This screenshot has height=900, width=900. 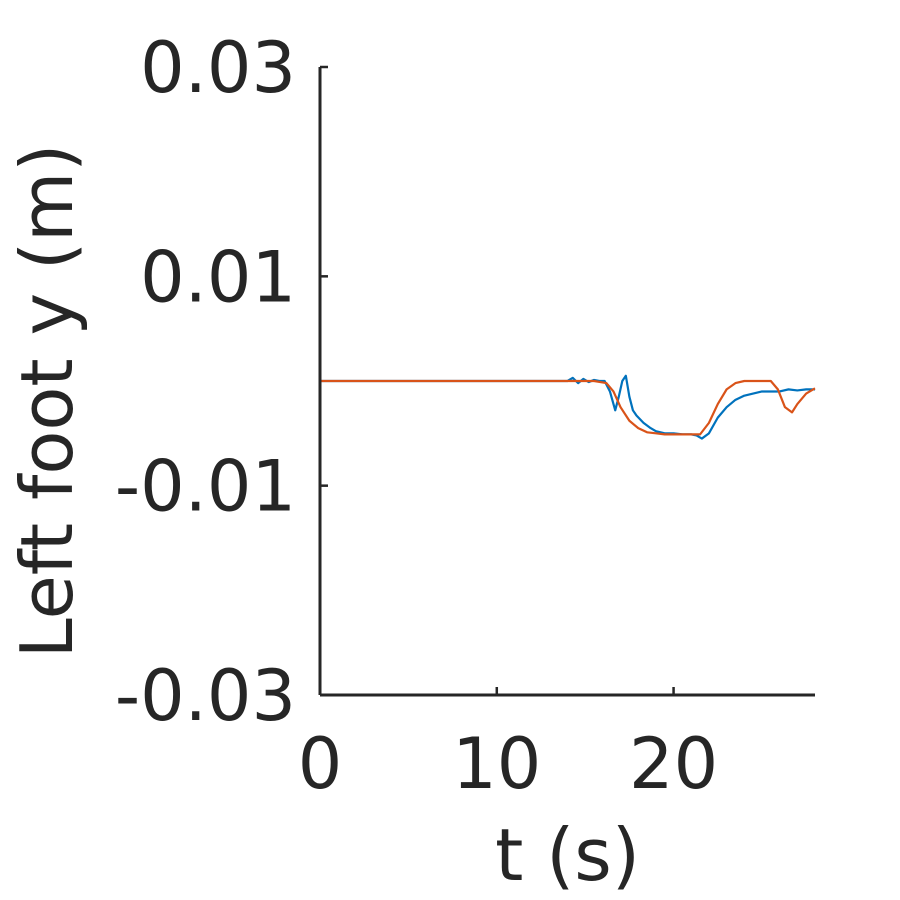 I want to click on series-layer, so click(x=568, y=407).